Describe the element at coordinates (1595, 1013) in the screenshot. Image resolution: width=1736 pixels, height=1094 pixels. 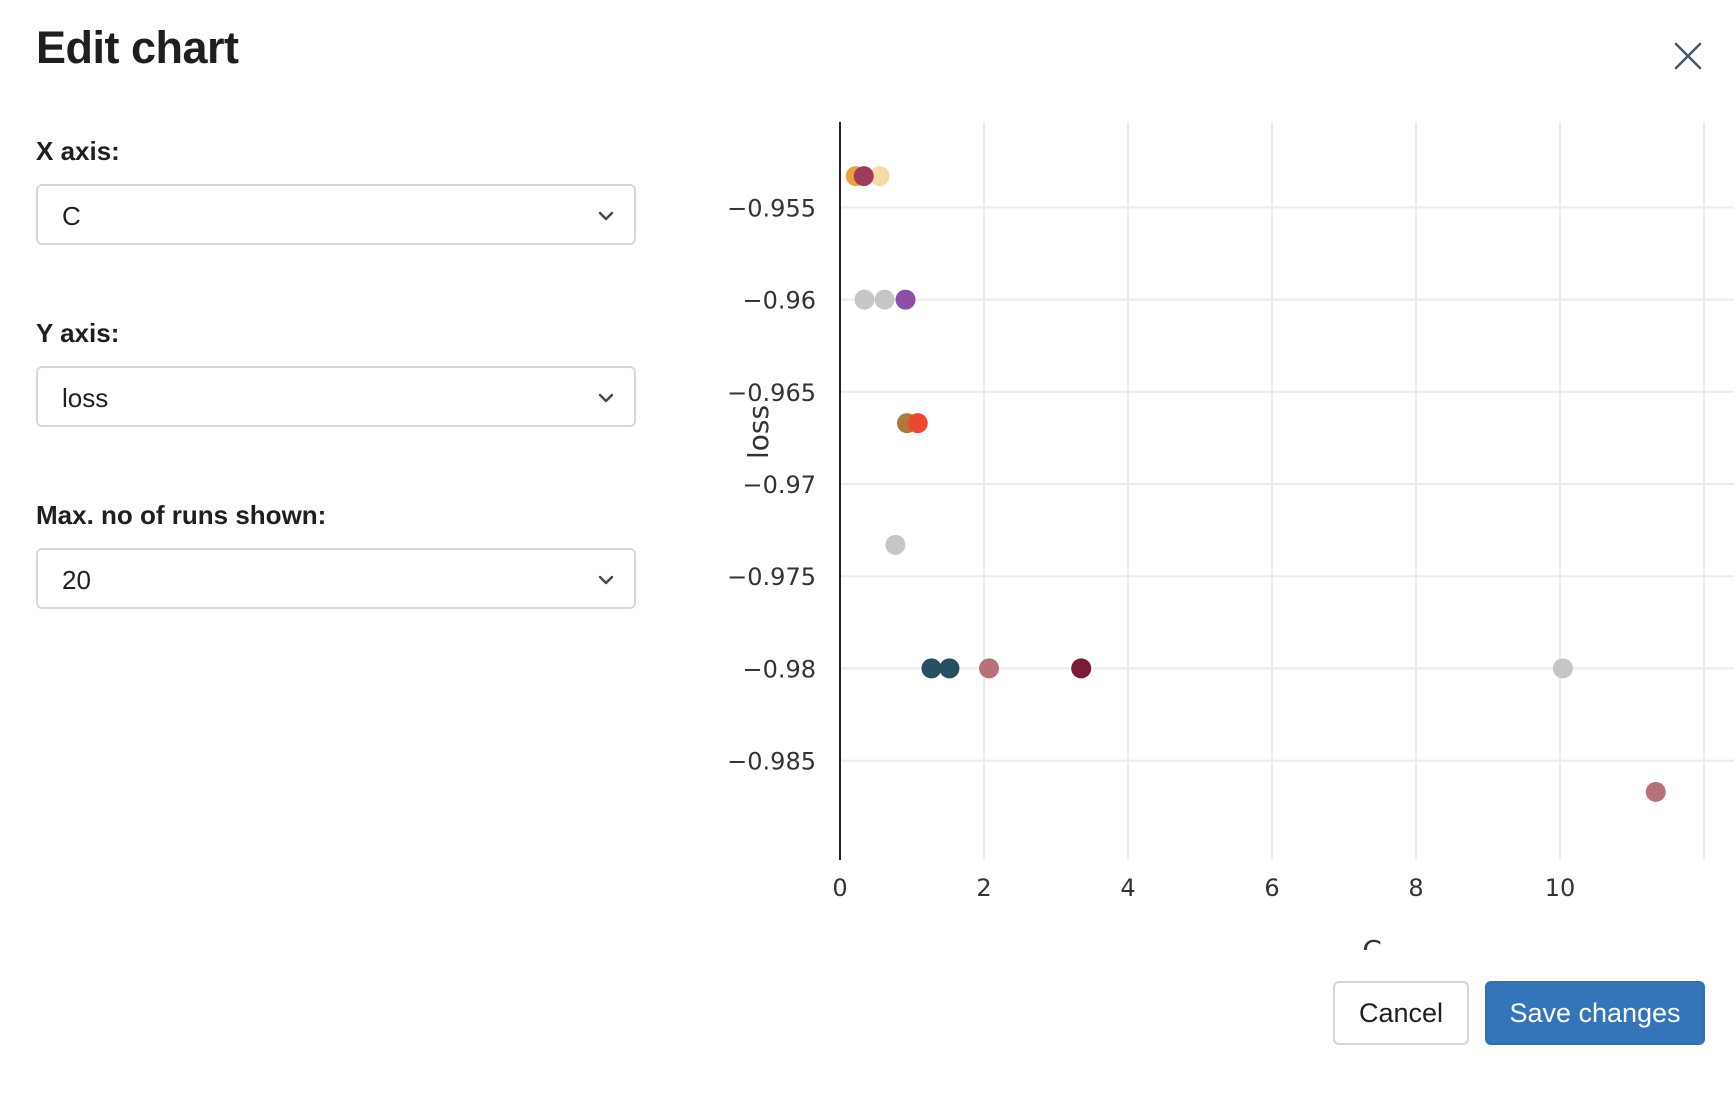
I see `save-changes-button: Save changes` at that location.